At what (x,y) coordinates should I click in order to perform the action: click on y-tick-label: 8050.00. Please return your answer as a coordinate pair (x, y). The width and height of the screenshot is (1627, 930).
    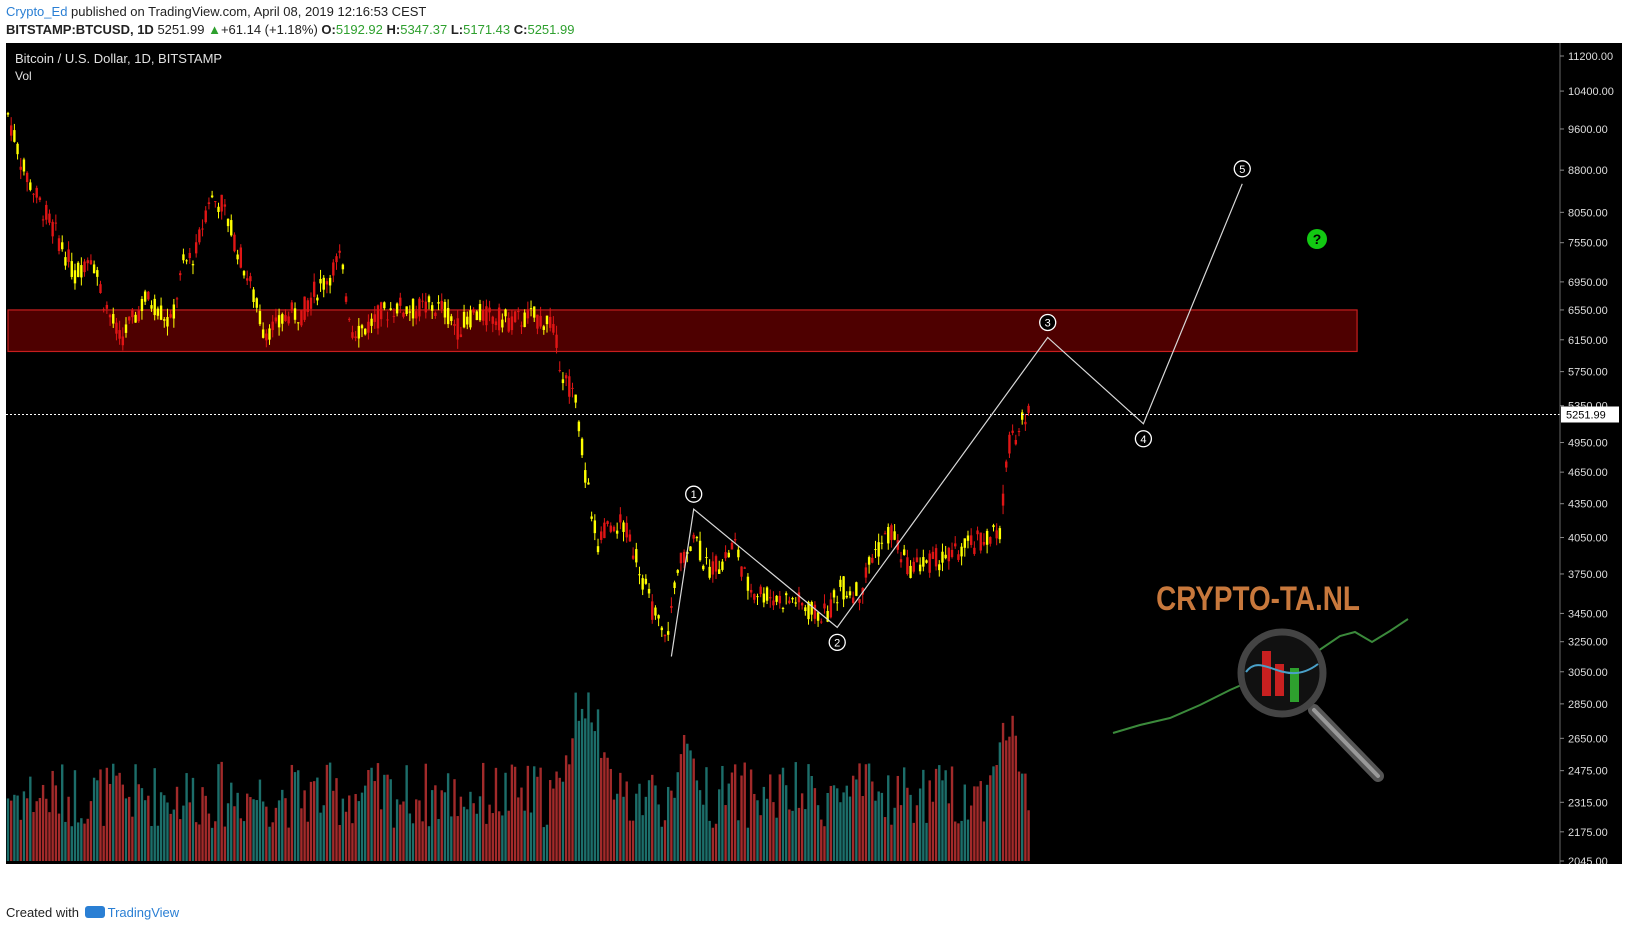
    Looking at the image, I should click on (1588, 213).